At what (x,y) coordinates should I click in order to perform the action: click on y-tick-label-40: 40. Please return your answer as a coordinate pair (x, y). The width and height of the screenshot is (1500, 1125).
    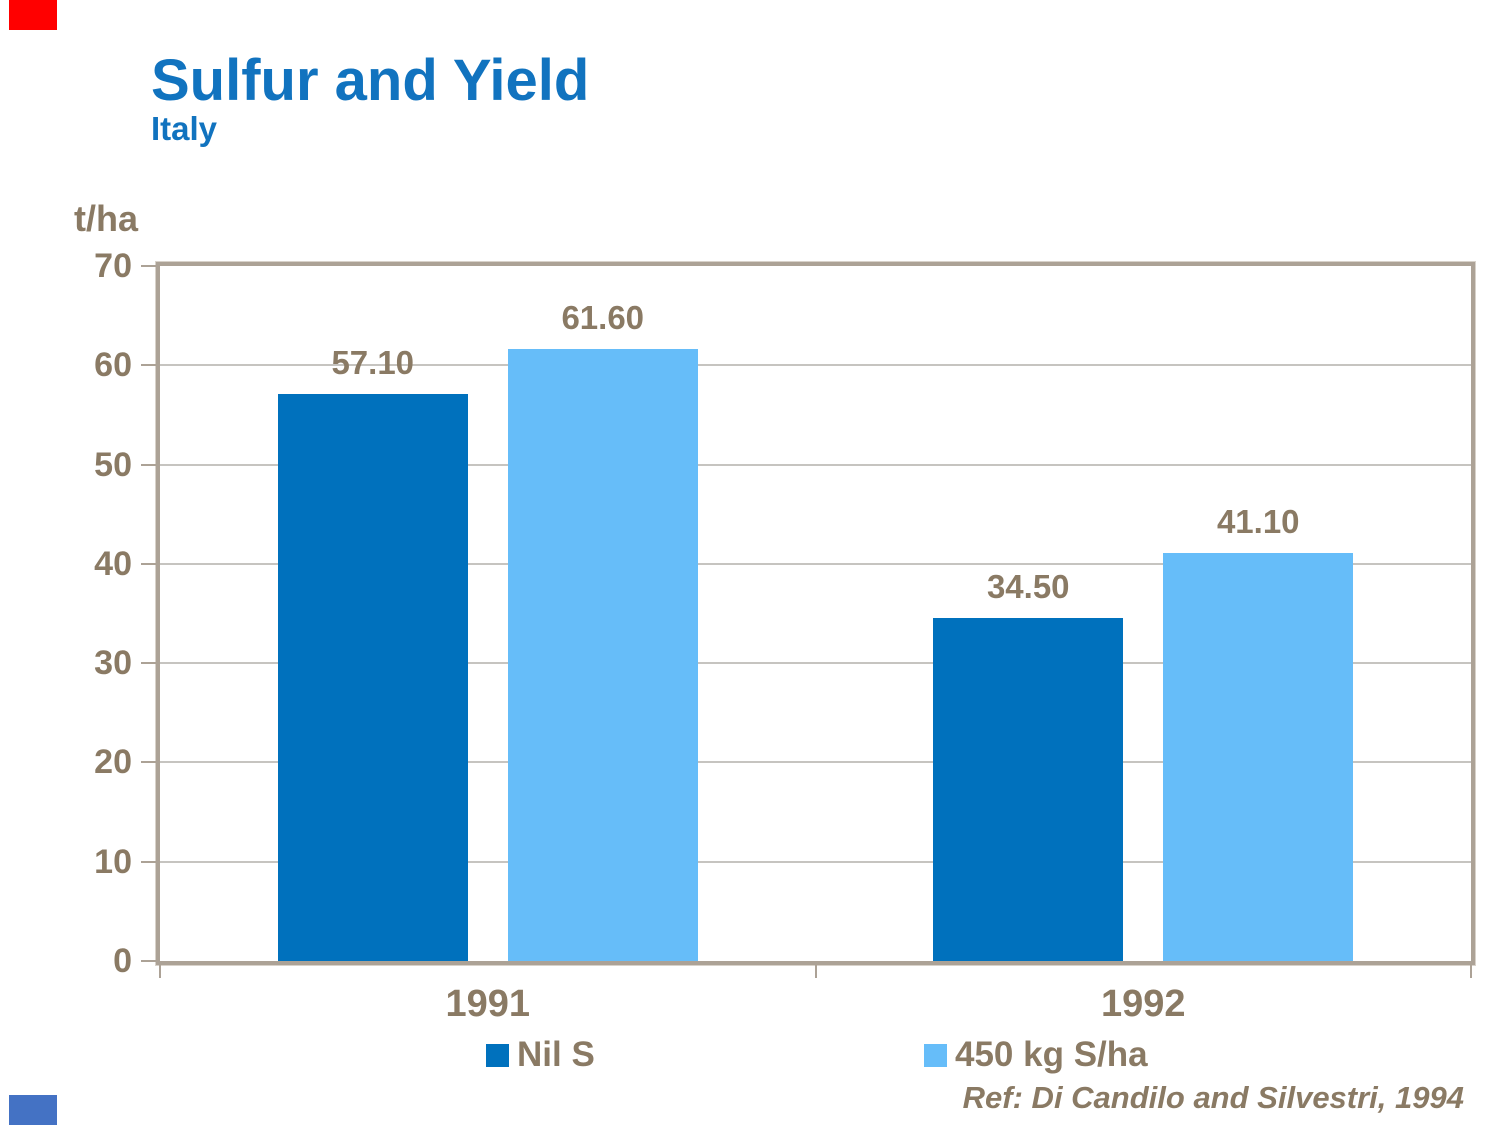
    Looking at the image, I should click on (113, 563).